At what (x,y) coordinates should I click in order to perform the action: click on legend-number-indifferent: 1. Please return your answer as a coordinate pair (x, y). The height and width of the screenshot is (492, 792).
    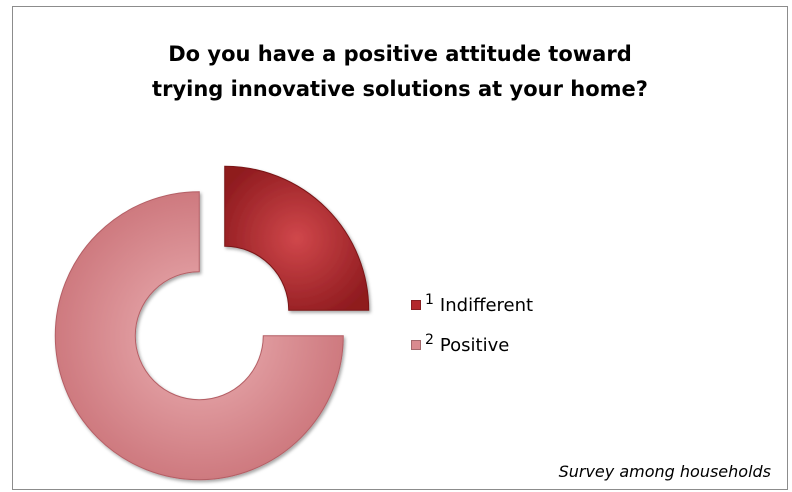
    Looking at the image, I should click on (429, 300).